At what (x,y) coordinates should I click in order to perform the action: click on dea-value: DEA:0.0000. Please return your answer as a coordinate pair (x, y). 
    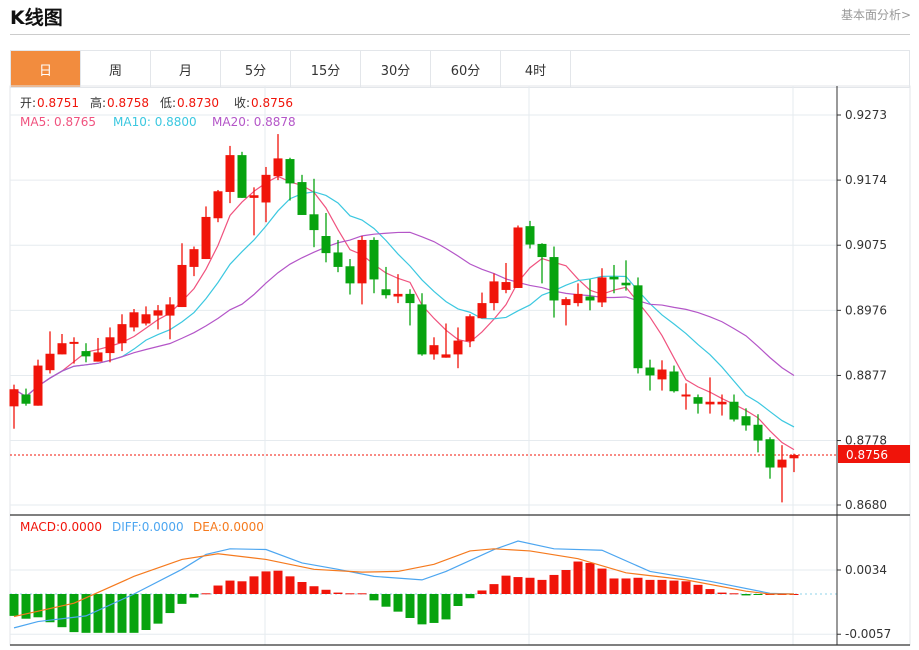
    Looking at the image, I should click on (228, 527).